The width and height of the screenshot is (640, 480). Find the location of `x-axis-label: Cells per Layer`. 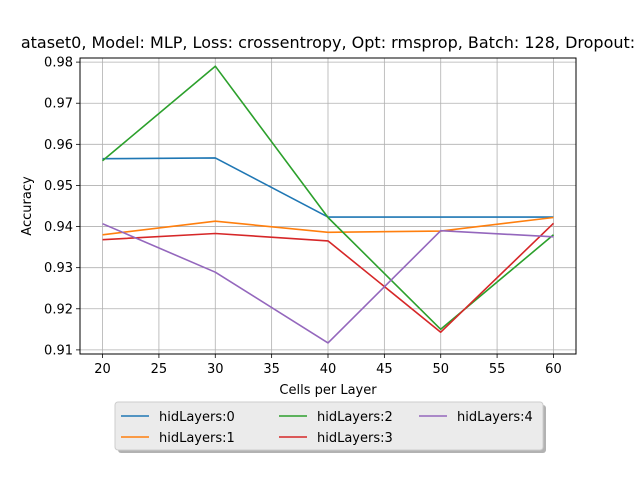

x-axis-label: Cells per Layer is located at coordinates (328, 390).